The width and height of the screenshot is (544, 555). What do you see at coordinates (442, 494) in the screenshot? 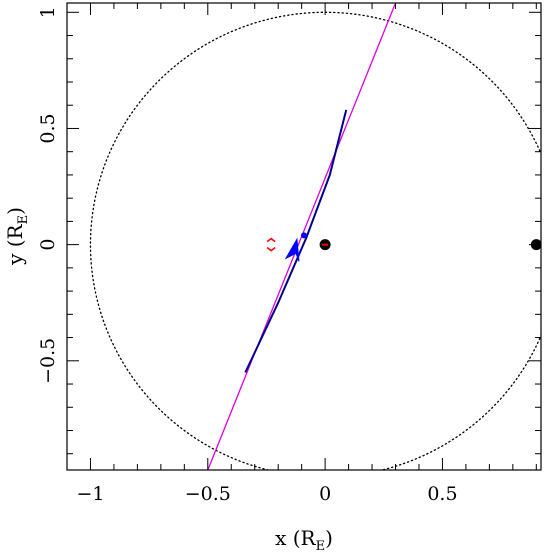
I see `x-tick-label: 0.5` at bounding box center [442, 494].